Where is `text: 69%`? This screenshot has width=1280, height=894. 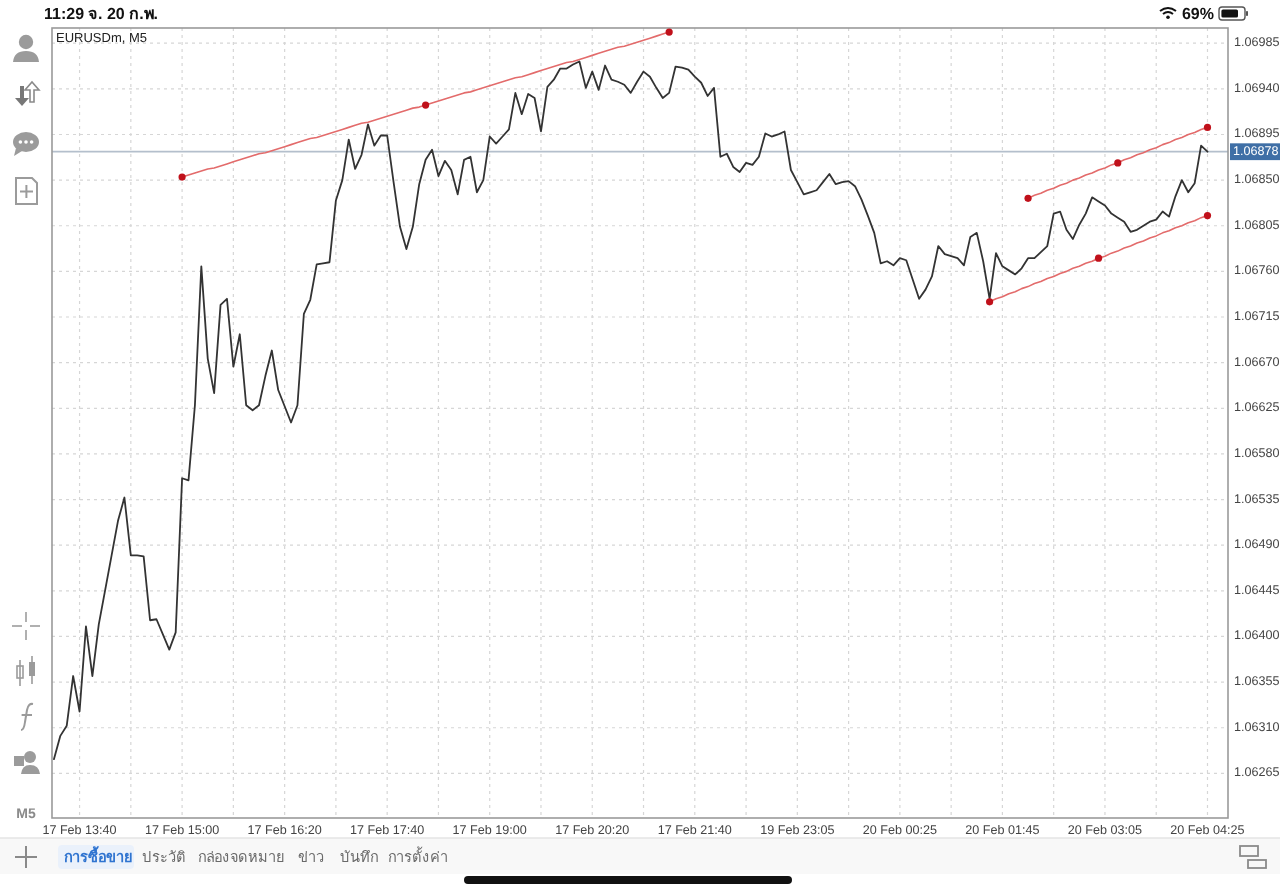
text: 69% is located at coordinates (1197, 14).